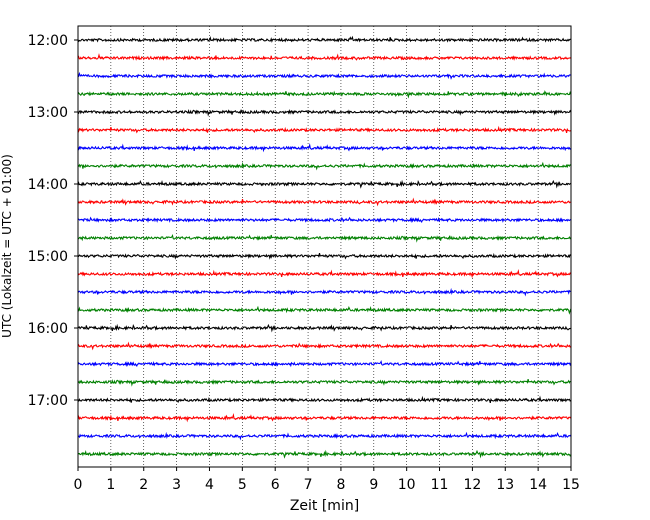 The width and height of the screenshot is (650, 520). What do you see at coordinates (472, 485) in the screenshot?
I see `x-tick-label: 12` at bounding box center [472, 485].